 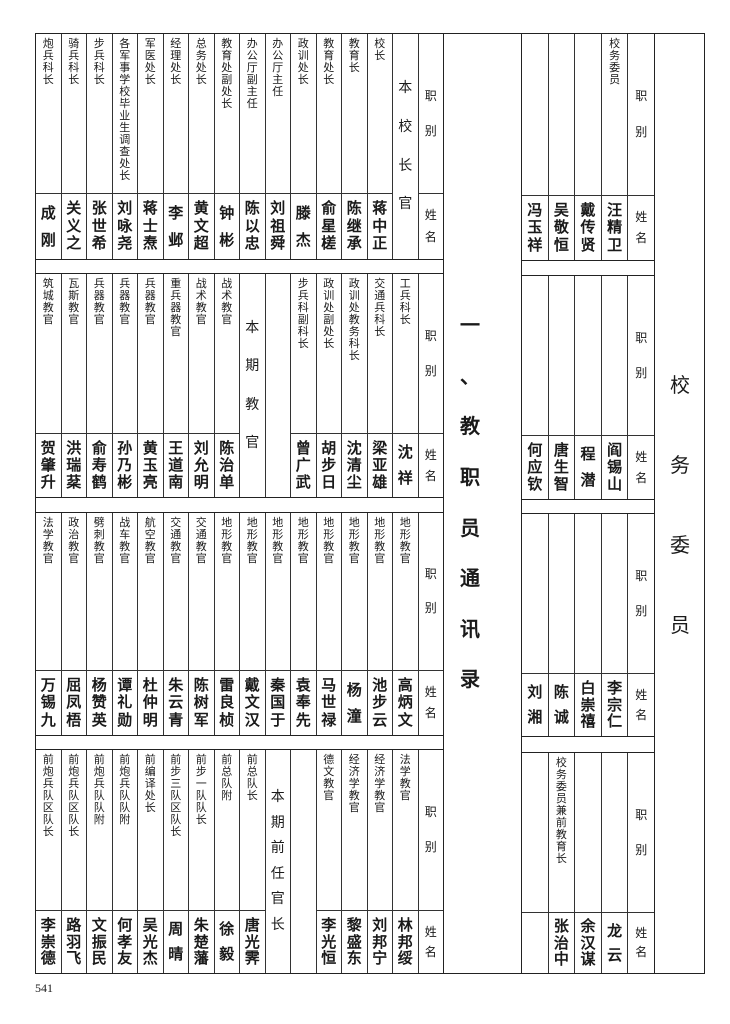 What do you see at coordinates (252, 73) in the screenshot?
I see `job-title: 办公厅副主任` at bounding box center [252, 73].